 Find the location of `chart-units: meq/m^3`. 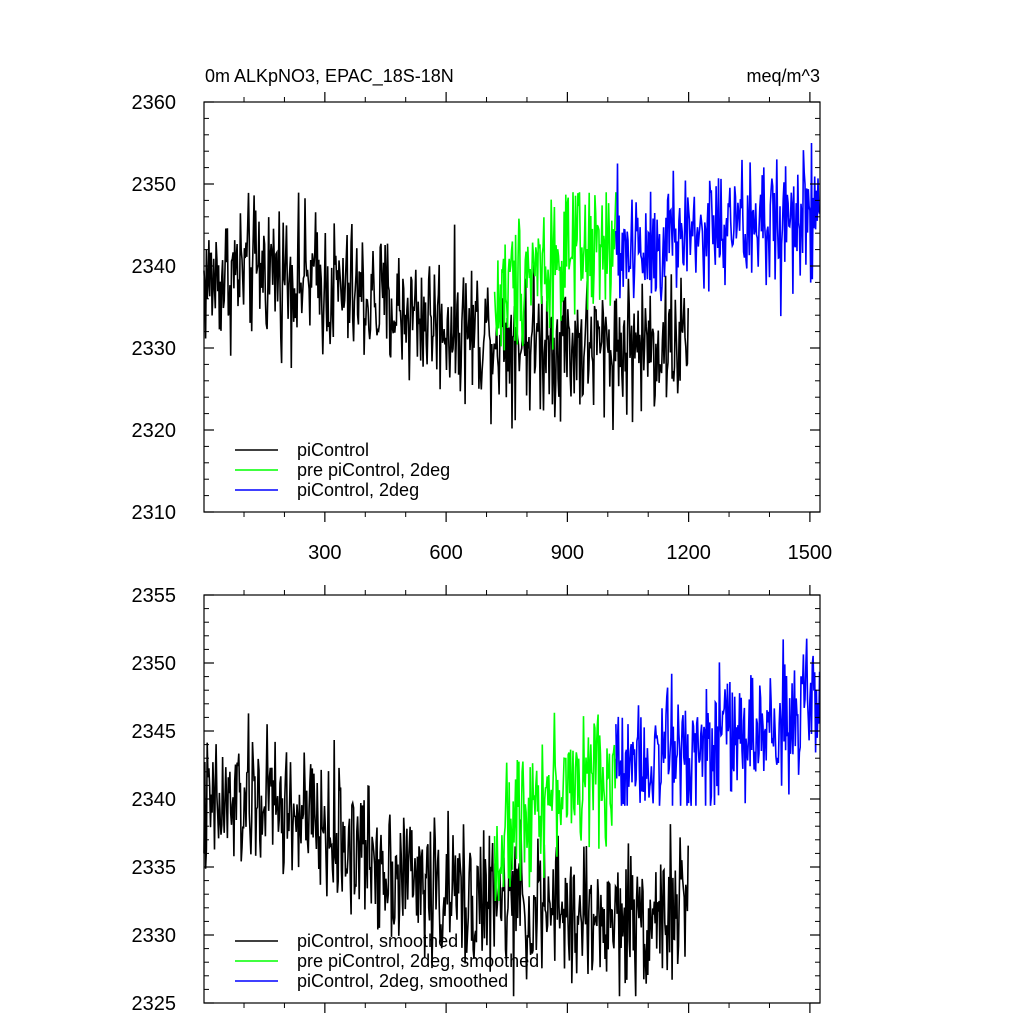

chart-units: meq/m^3 is located at coordinates (783, 76).